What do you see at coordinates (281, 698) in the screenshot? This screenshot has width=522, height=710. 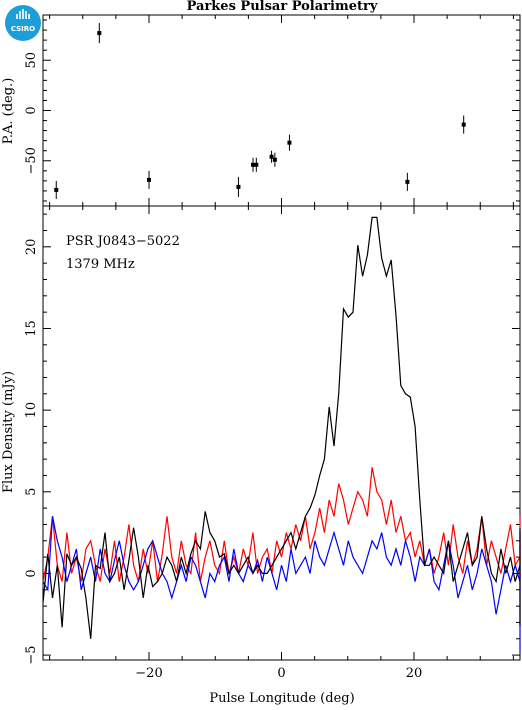 I see `flux-xlabel: Pulse Longitude (deg)` at bounding box center [281, 698].